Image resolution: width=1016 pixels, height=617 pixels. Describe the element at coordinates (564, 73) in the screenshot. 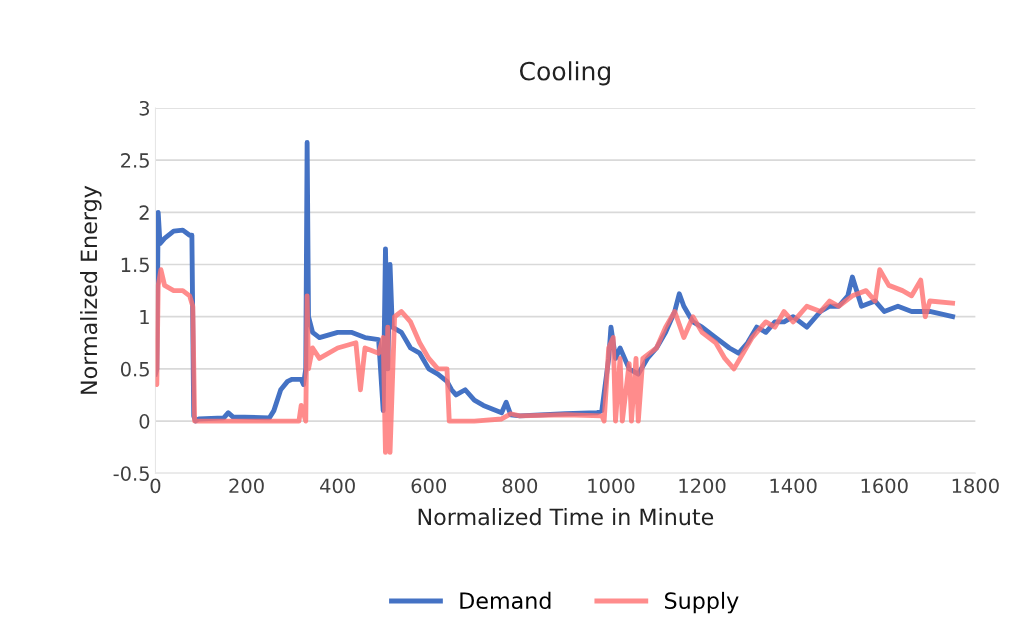

I see `chart-title: Cooling` at that location.